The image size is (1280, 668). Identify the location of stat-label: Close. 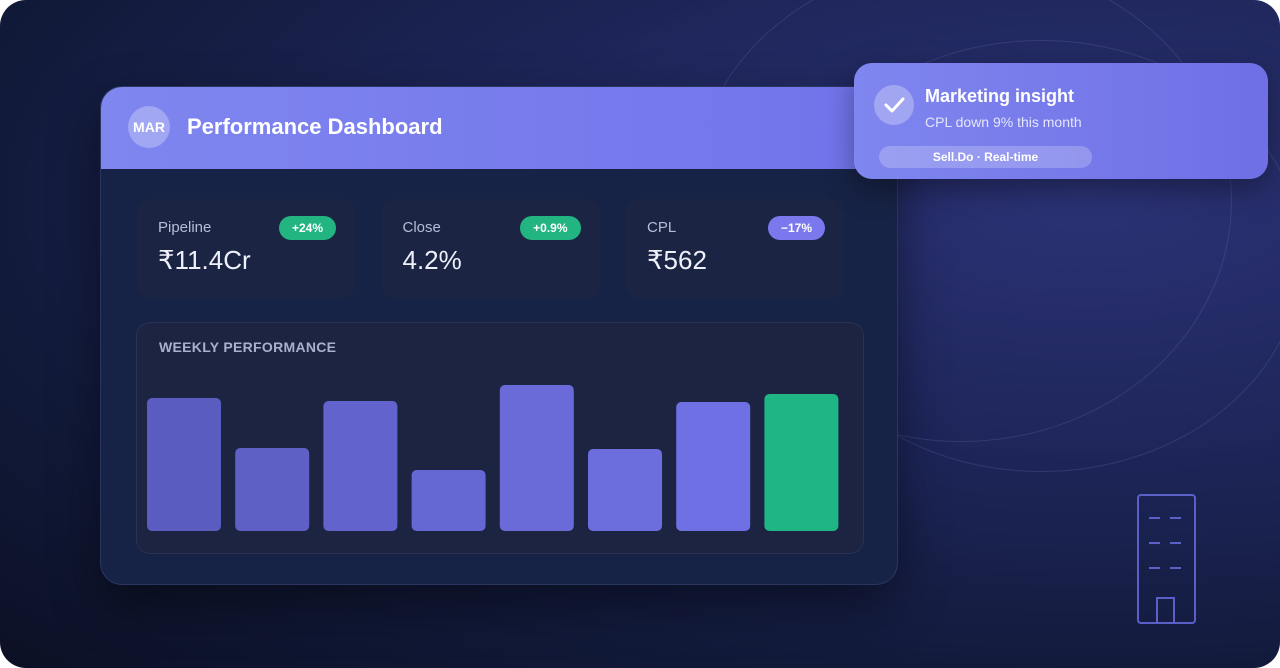
(421, 227).